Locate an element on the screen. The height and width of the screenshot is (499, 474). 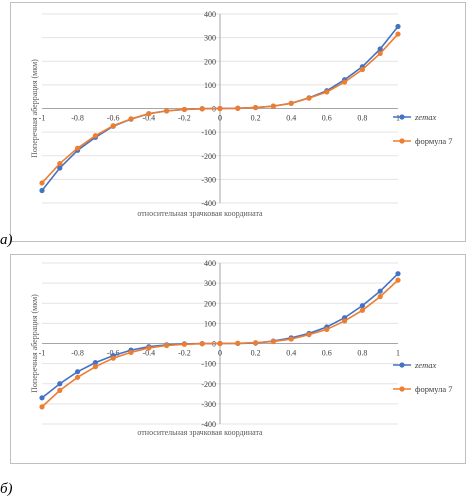
y-tick-label: 300 is located at coordinates (210, 283).